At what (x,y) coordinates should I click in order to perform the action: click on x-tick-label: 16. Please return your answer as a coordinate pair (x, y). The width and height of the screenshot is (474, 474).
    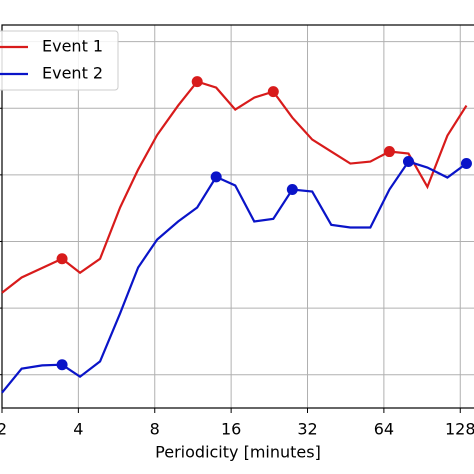
    Looking at the image, I should click on (231, 429).